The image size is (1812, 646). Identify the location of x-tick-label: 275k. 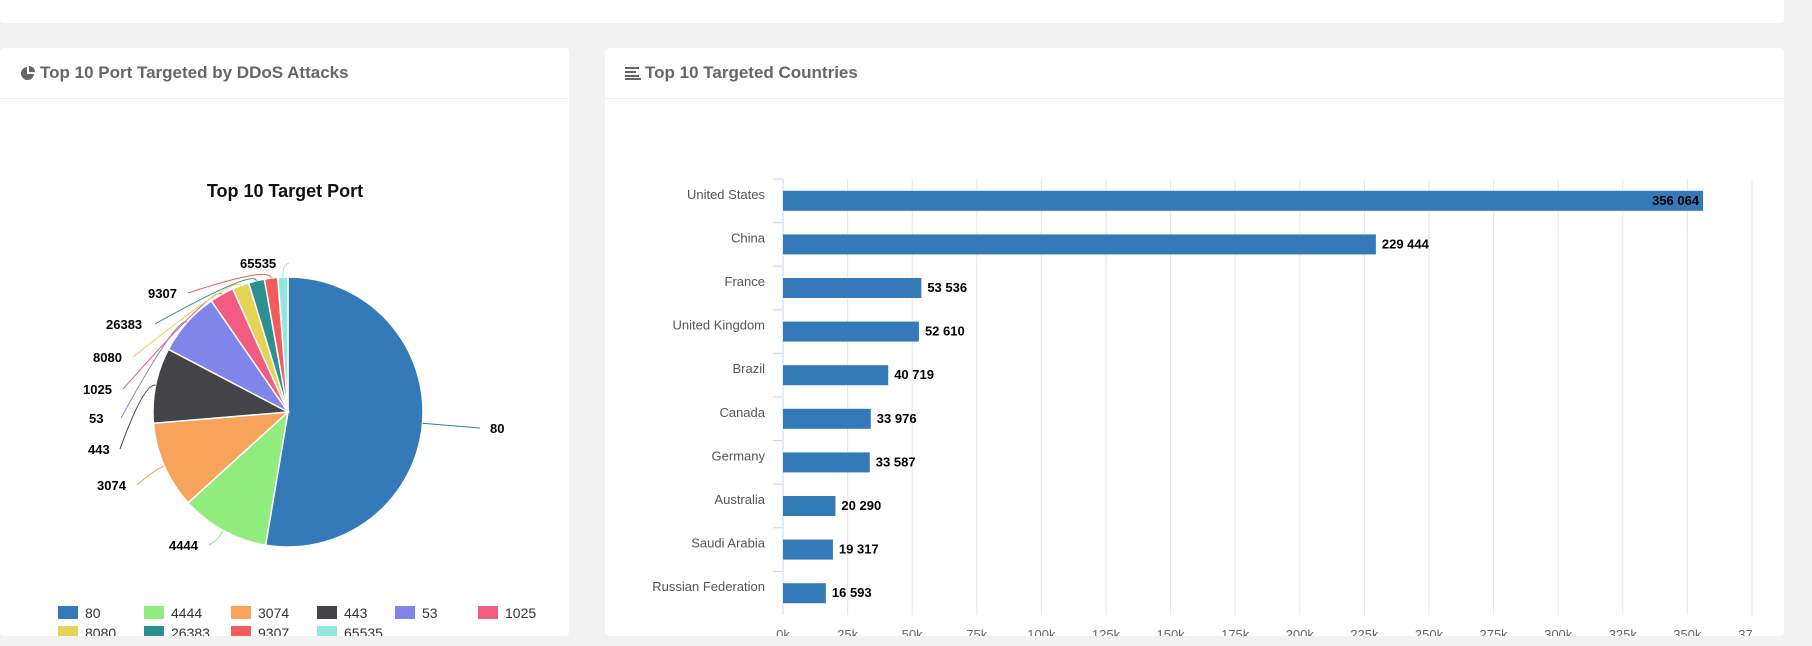
(1493, 631).